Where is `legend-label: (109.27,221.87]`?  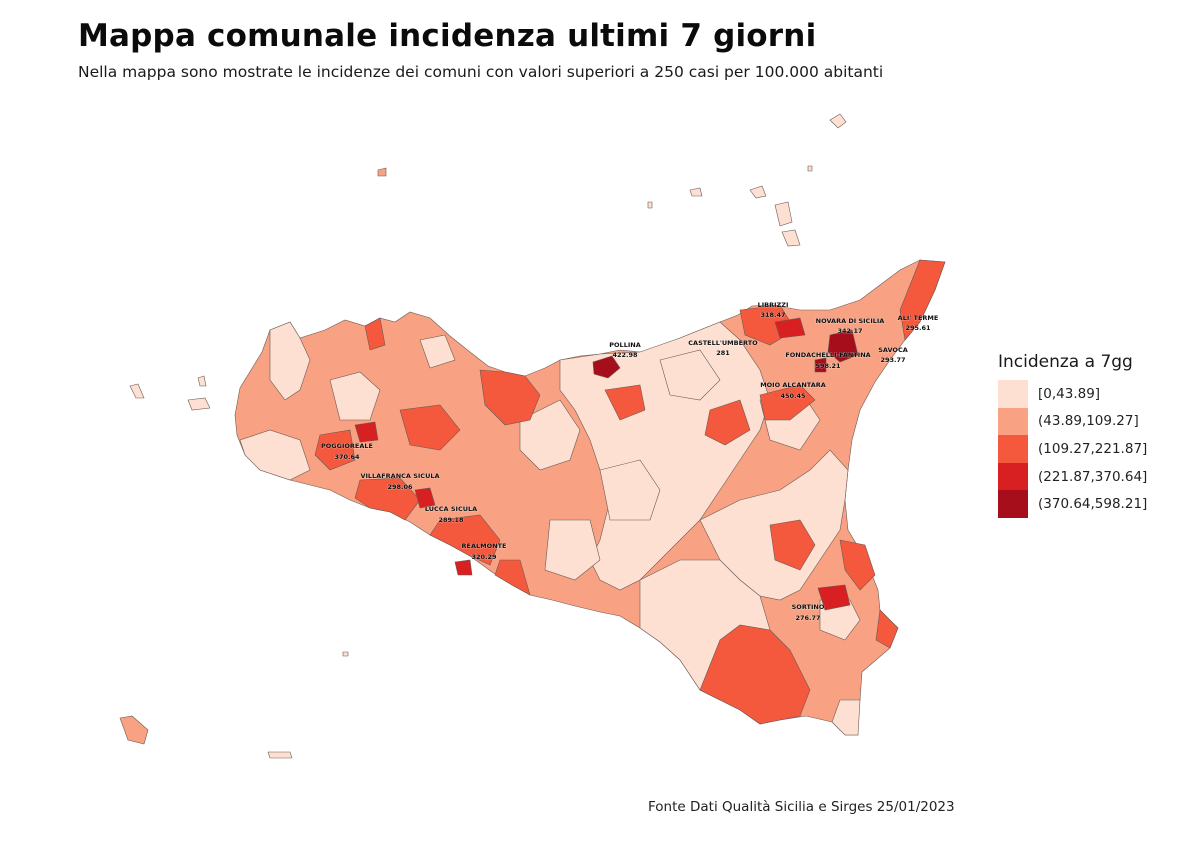 legend-label: (109.27,221.87] is located at coordinates (1093, 448).